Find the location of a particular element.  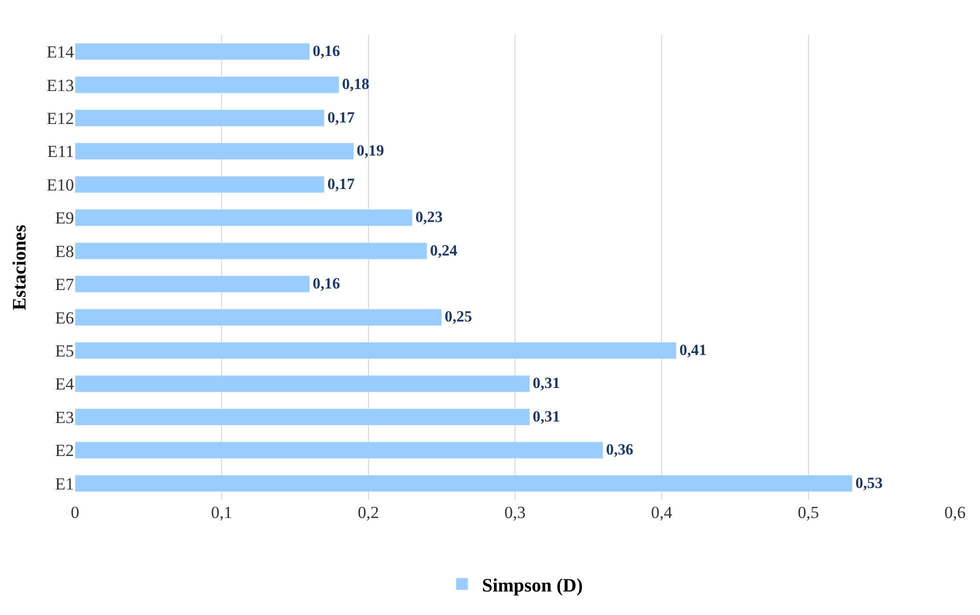

y-tick-label: E7 is located at coordinates (64, 284).